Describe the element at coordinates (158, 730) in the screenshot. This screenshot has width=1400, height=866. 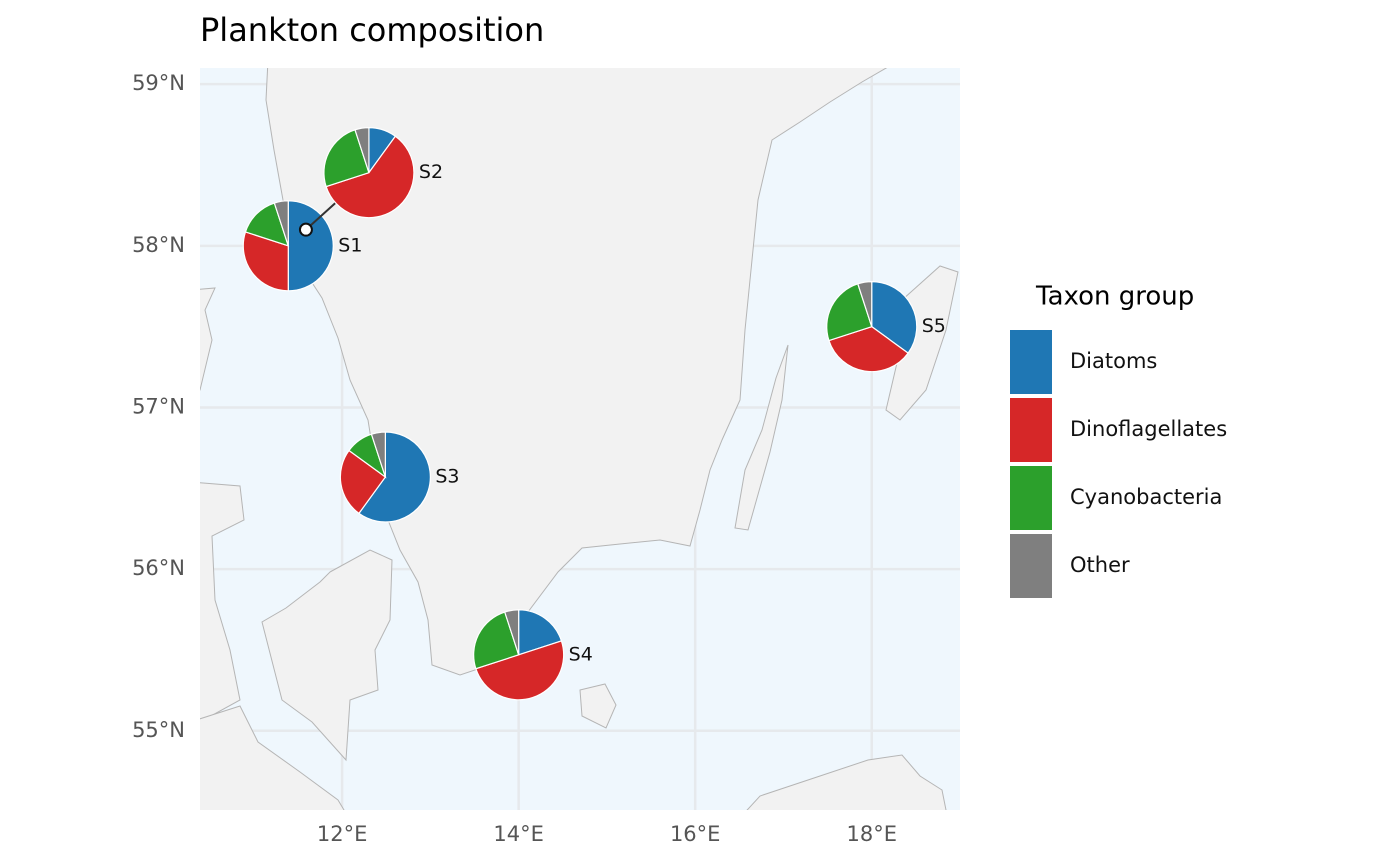
I see `y-tick-label: 55°N` at that location.